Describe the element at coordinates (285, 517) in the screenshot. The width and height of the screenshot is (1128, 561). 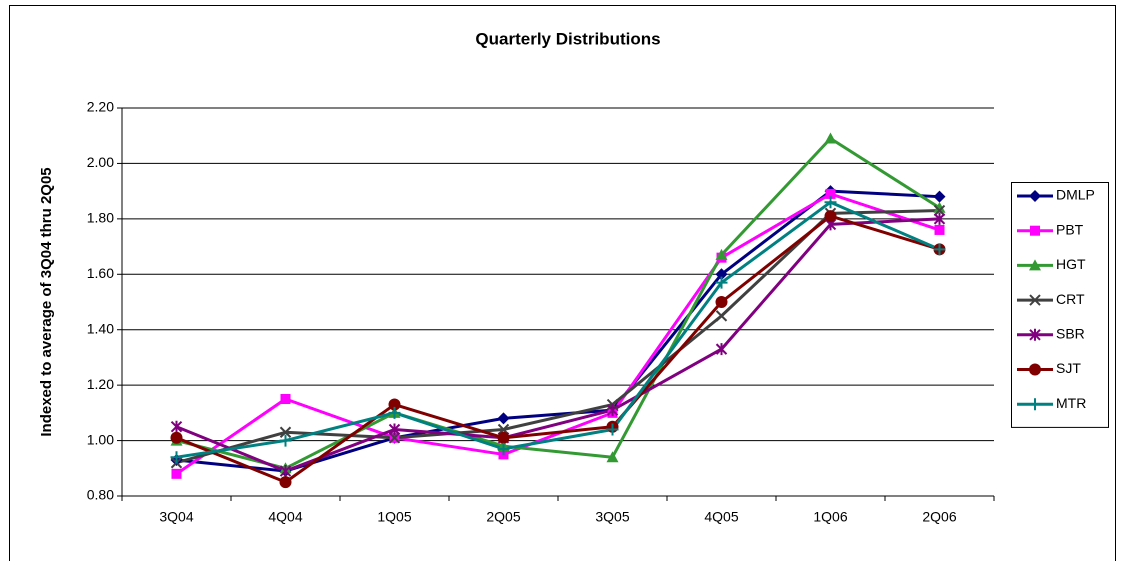
I see `x-tick-label: 4Q04` at that location.